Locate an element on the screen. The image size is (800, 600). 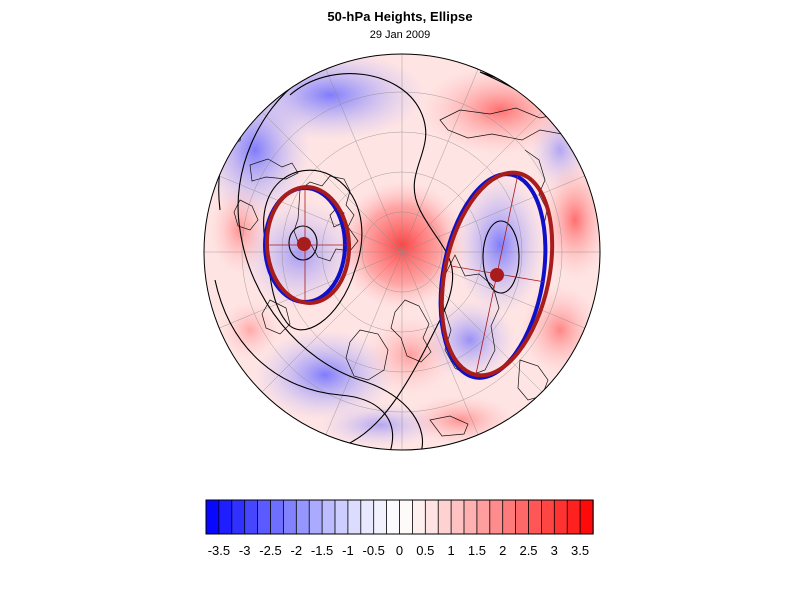
west-ellipse-red is located at coordinates (308, 245).